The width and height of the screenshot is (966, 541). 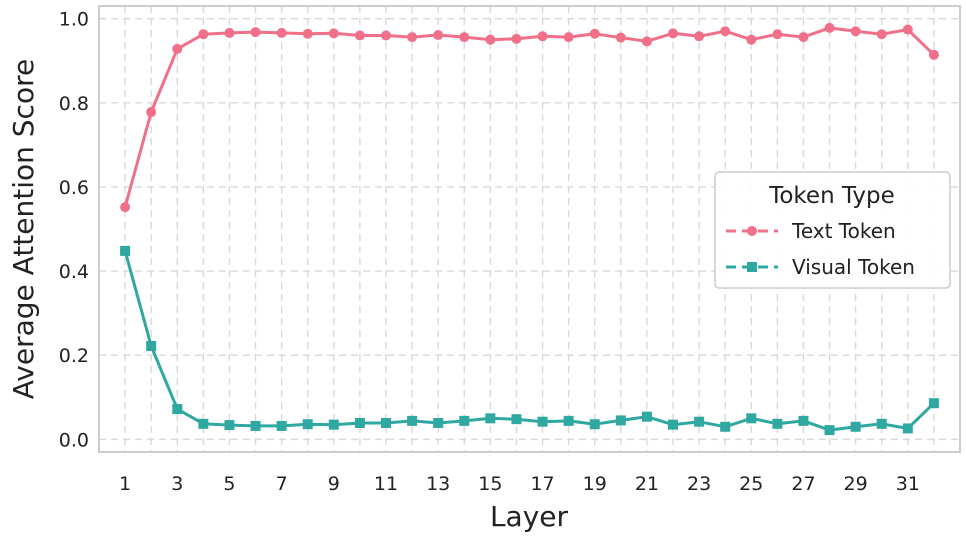 I want to click on legend-label: Visual Token, so click(x=853, y=267).